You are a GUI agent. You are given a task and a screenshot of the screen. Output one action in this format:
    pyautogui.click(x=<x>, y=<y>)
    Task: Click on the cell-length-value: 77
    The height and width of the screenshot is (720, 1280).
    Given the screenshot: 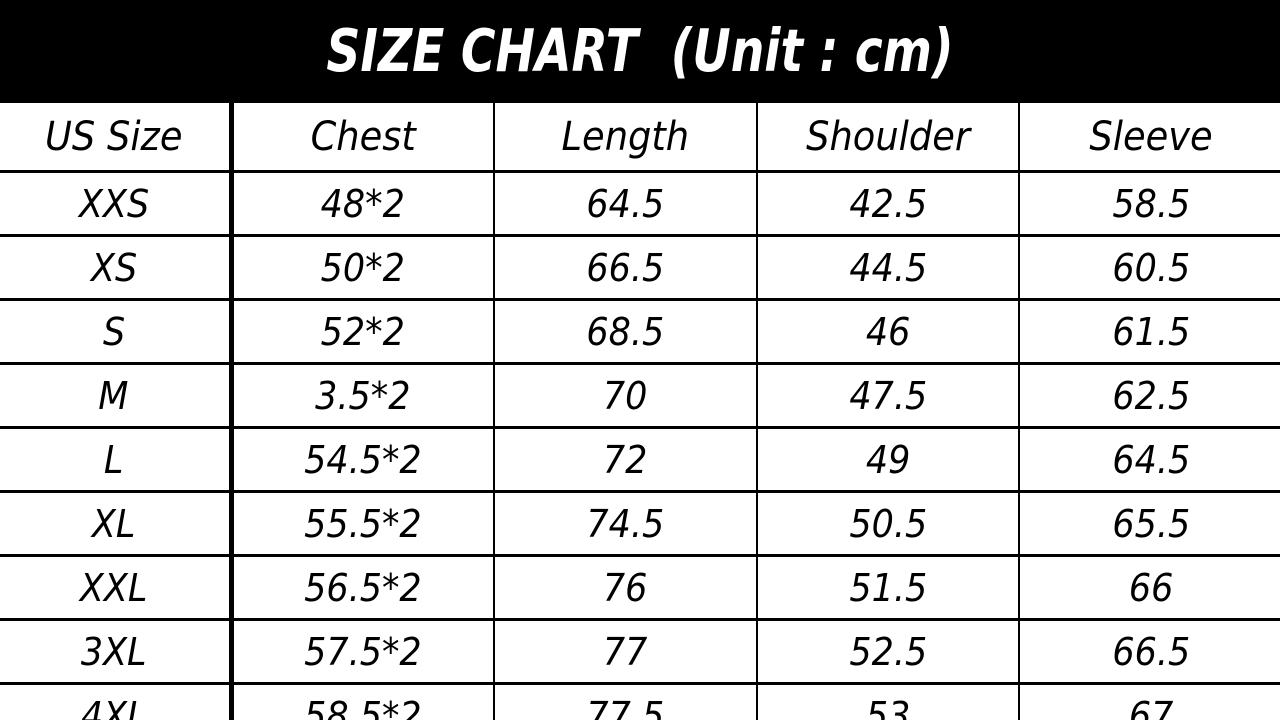 What is the action you would take?
    pyautogui.click(x=625, y=651)
    